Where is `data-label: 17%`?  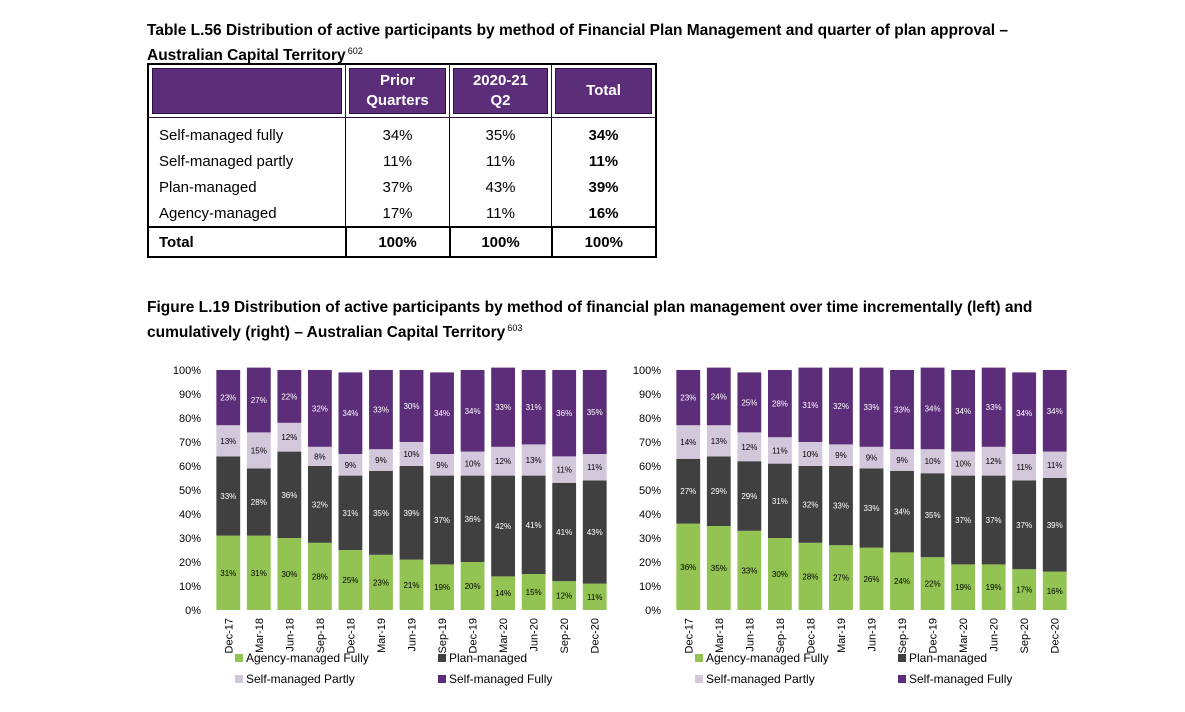
data-label: 17% is located at coordinates (1024, 590).